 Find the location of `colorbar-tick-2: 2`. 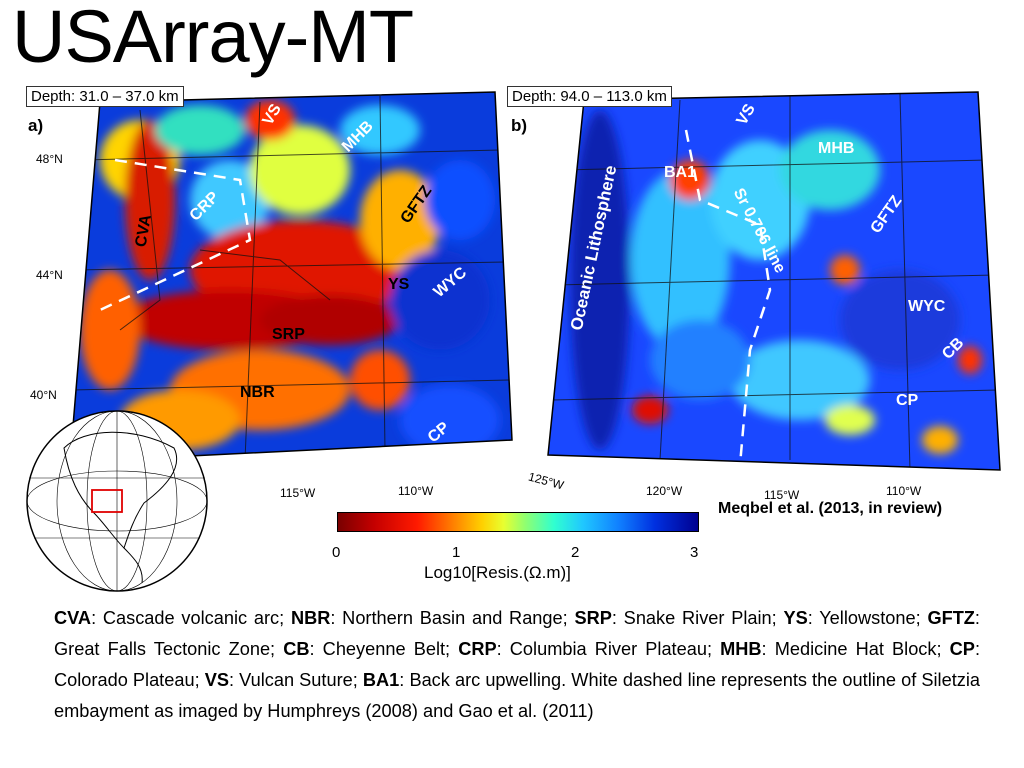

colorbar-tick-2: 2 is located at coordinates (575, 552).